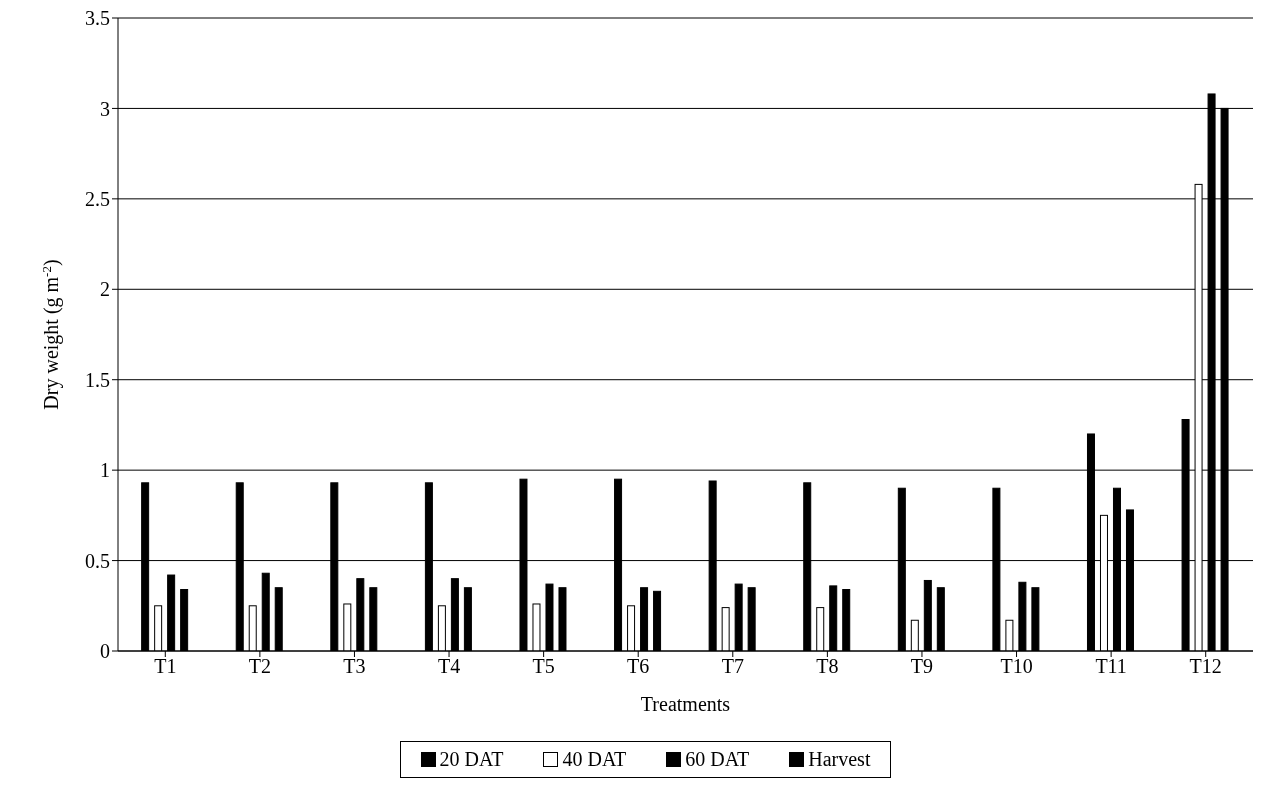  I want to click on y-tick-label: 1.5, so click(97, 379).